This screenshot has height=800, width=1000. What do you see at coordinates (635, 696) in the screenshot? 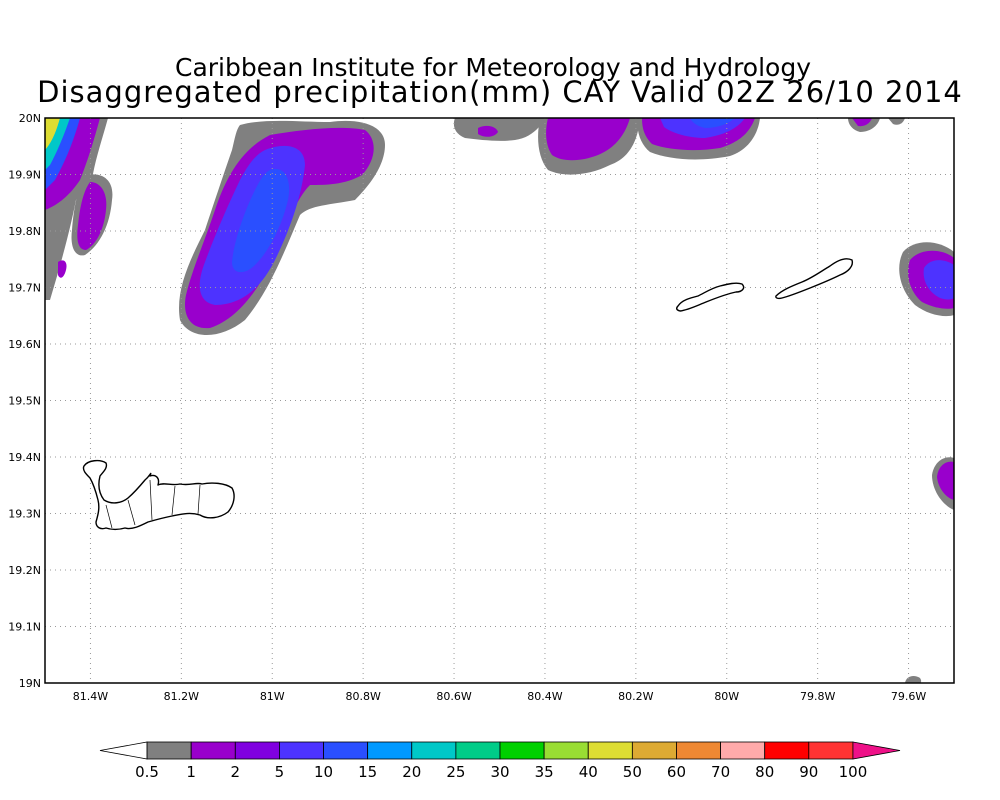
I see `longitude-tick-label: 80.2W` at bounding box center [635, 696].